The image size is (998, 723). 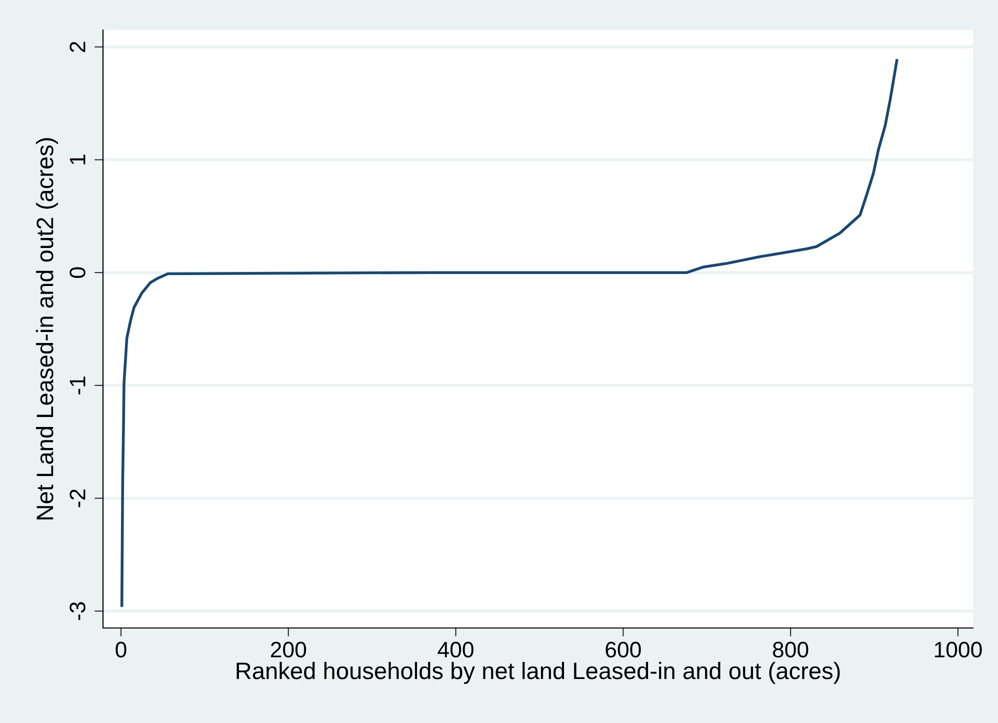 What do you see at coordinates (78, 498) in the screenshot?
I see `y-tick-label: -2` at bounding box center [78, 498].